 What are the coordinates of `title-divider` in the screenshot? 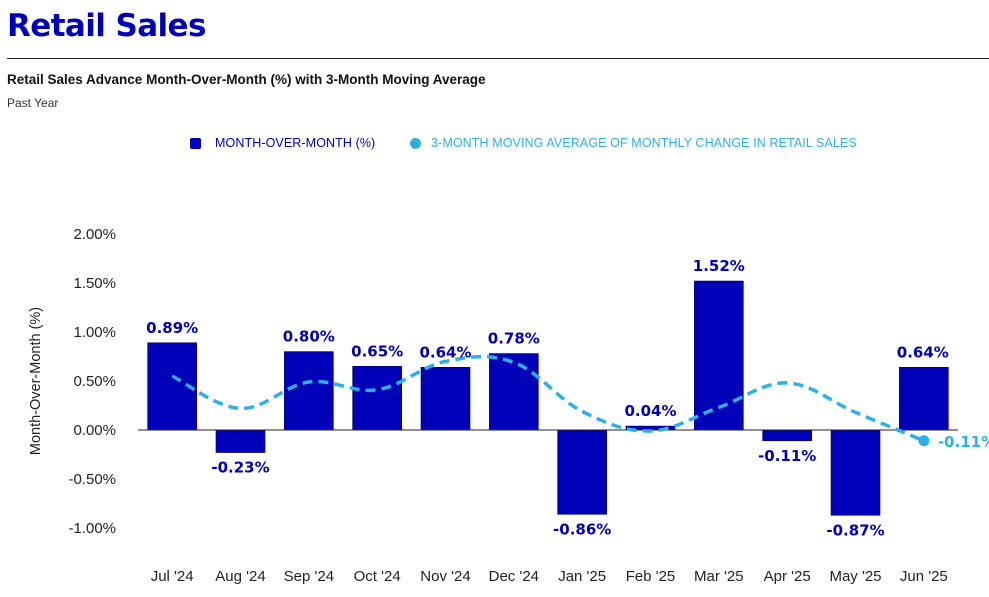 It's located at (498, 58).